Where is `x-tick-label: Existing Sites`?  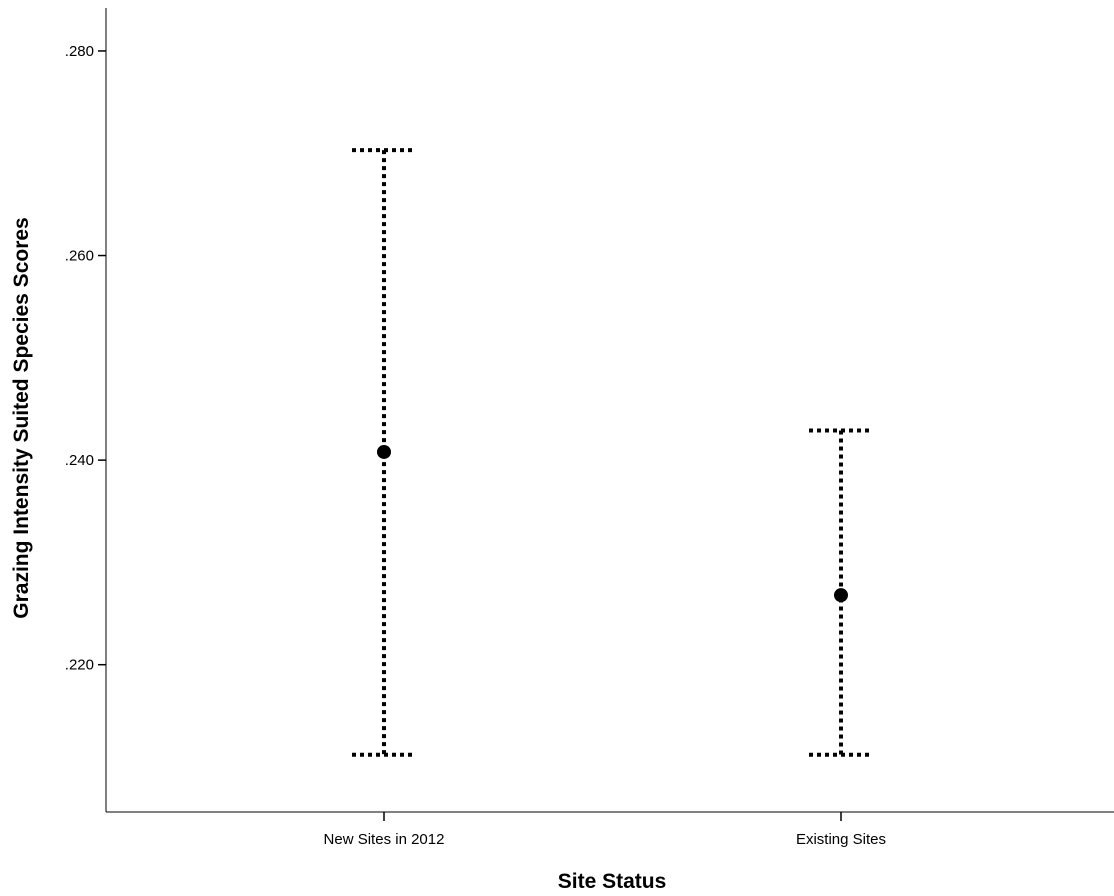 x-tick-label: Existing Sites is located at coordinates (841, 839).